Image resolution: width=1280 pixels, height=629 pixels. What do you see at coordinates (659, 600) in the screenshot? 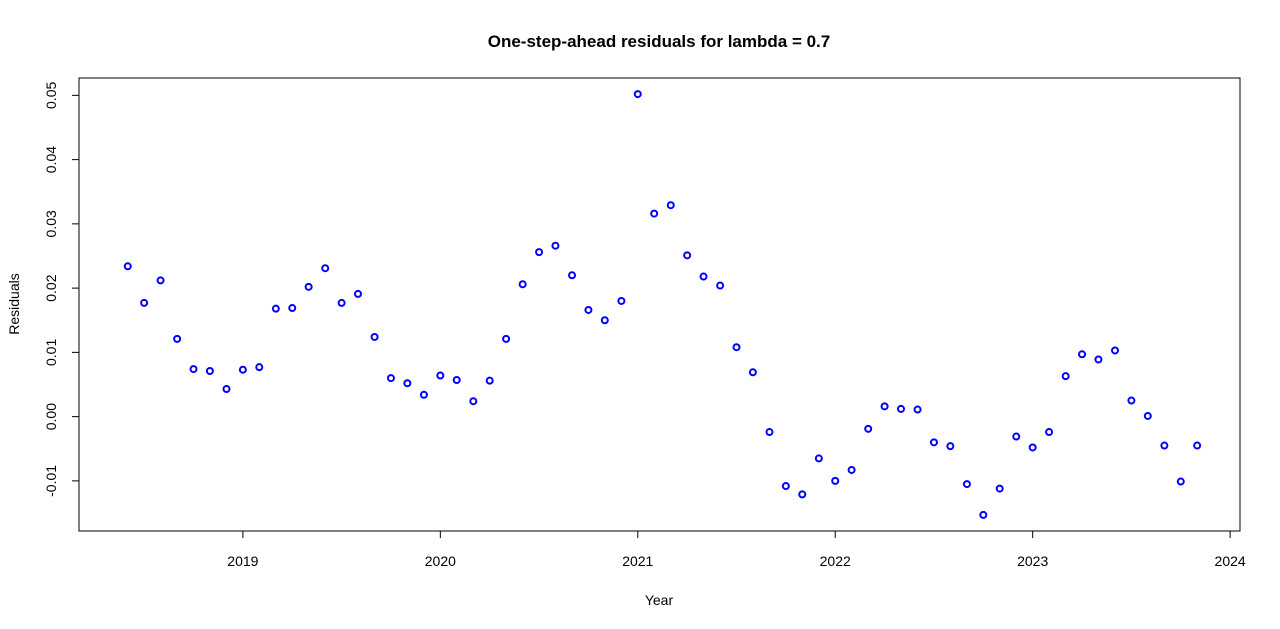
I see `x-axis-label: Year` at bounding box center [659, 600].